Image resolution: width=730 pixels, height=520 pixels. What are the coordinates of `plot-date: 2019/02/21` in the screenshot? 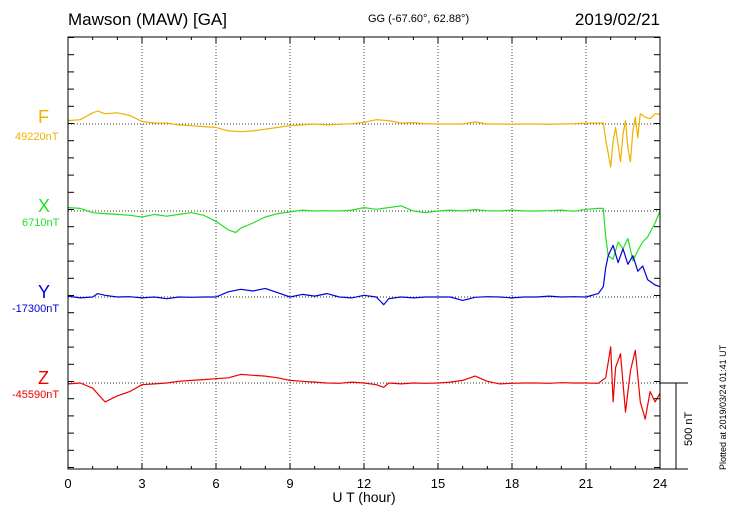 It's located at (617, 19).